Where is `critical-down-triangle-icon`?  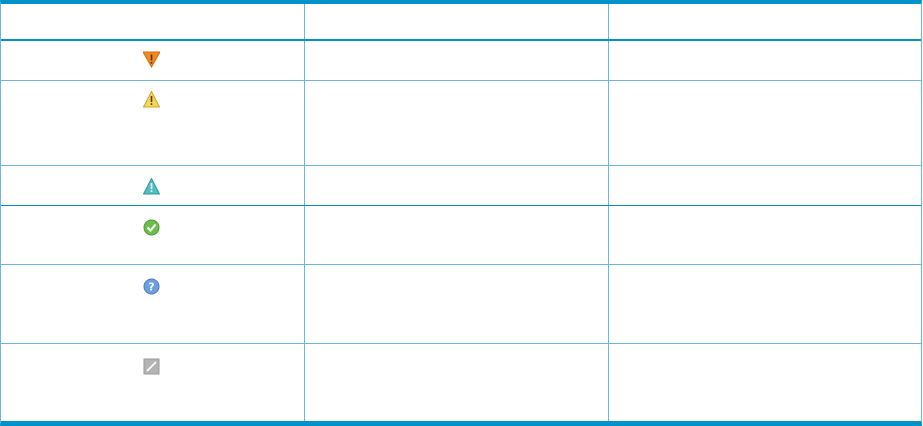
critical-down-triangle-icon is located at coordinates (151, 59).